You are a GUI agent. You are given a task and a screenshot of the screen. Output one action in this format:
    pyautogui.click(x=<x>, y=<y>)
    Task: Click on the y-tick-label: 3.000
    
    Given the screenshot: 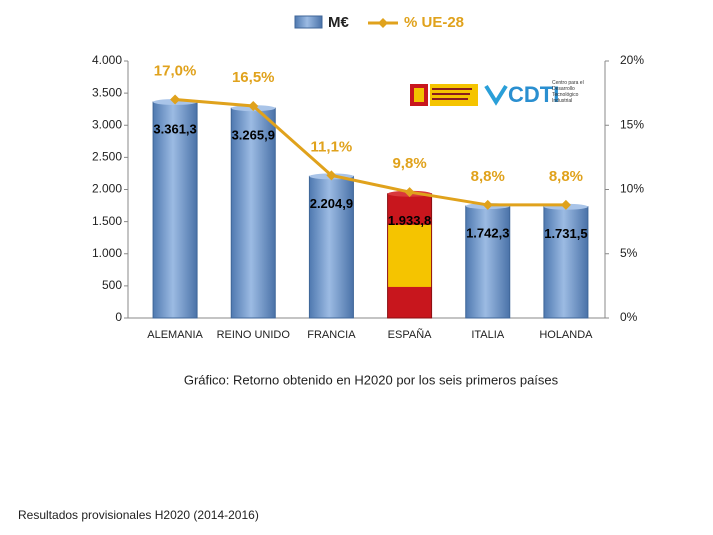 What is the action you would take?
    pyautogui.click(x=107, y=124)
    